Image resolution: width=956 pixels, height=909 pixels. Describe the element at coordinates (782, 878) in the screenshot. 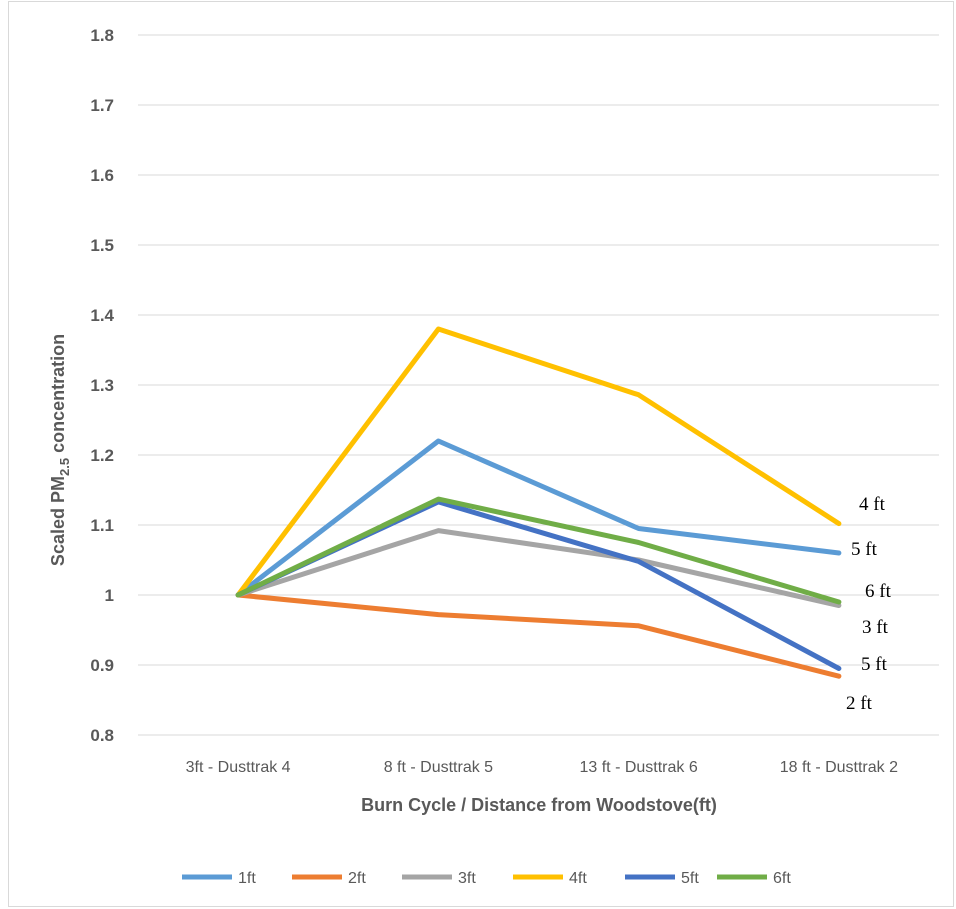

I see `legend-label-6ft: 6ft` at that location.